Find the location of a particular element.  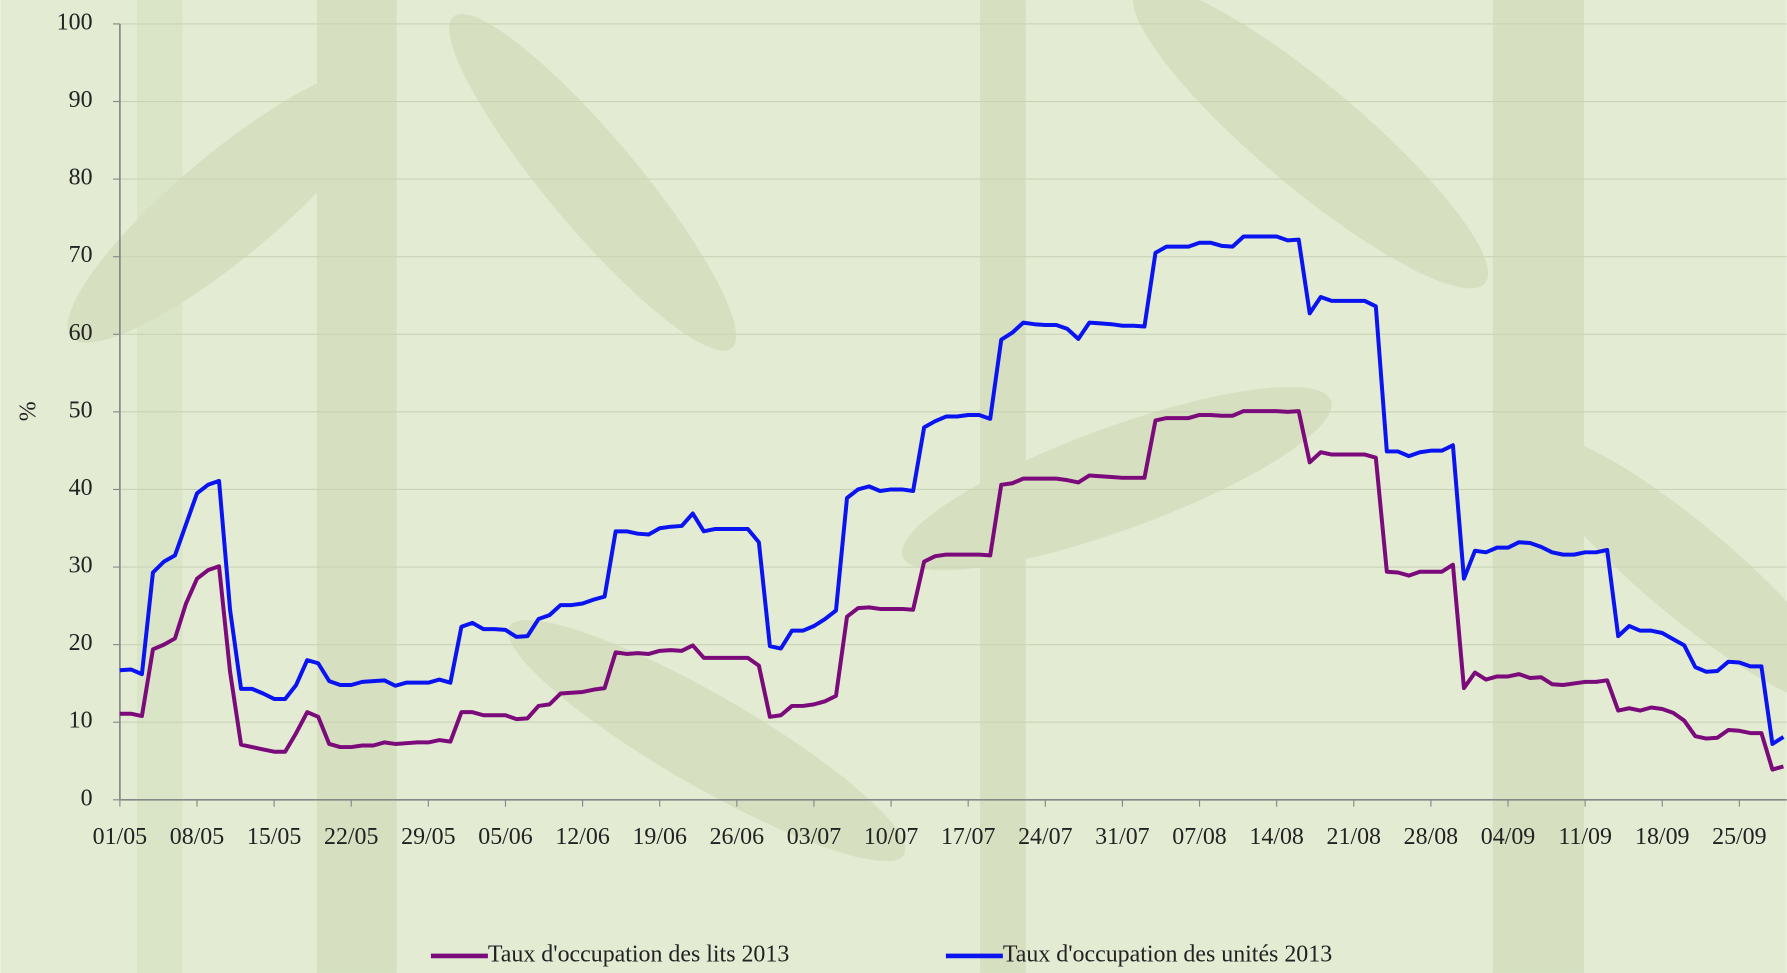

x-tick-label: 31/07 is located at coordinates (1122, 837).